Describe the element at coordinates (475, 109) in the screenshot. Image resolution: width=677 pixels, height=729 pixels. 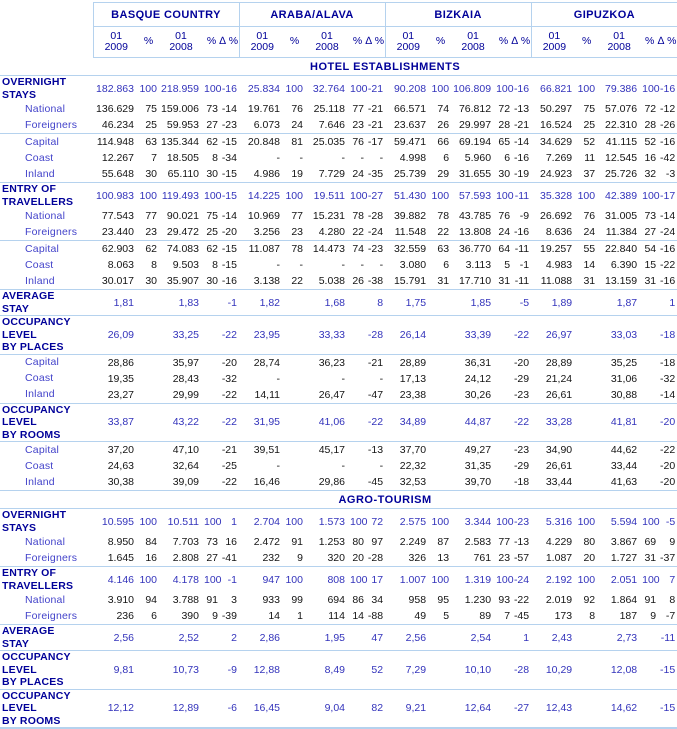
I see `data-cell: 76.812` at that location.